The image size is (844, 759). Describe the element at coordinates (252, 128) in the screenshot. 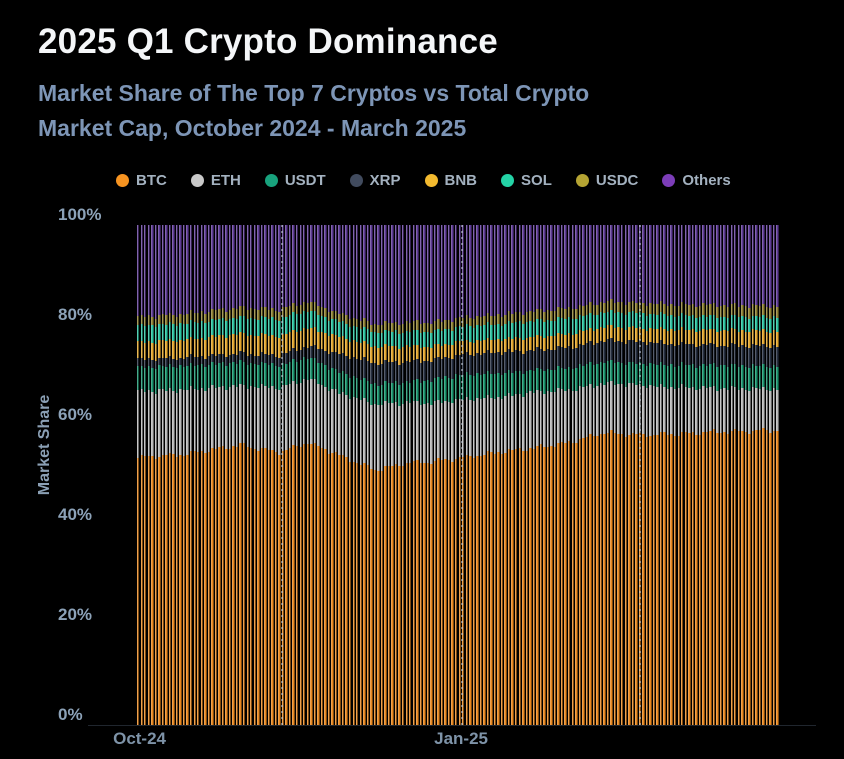

I see `chart-subtitle-line-2: Market Cap, October 2024 - March 2025` at that location.